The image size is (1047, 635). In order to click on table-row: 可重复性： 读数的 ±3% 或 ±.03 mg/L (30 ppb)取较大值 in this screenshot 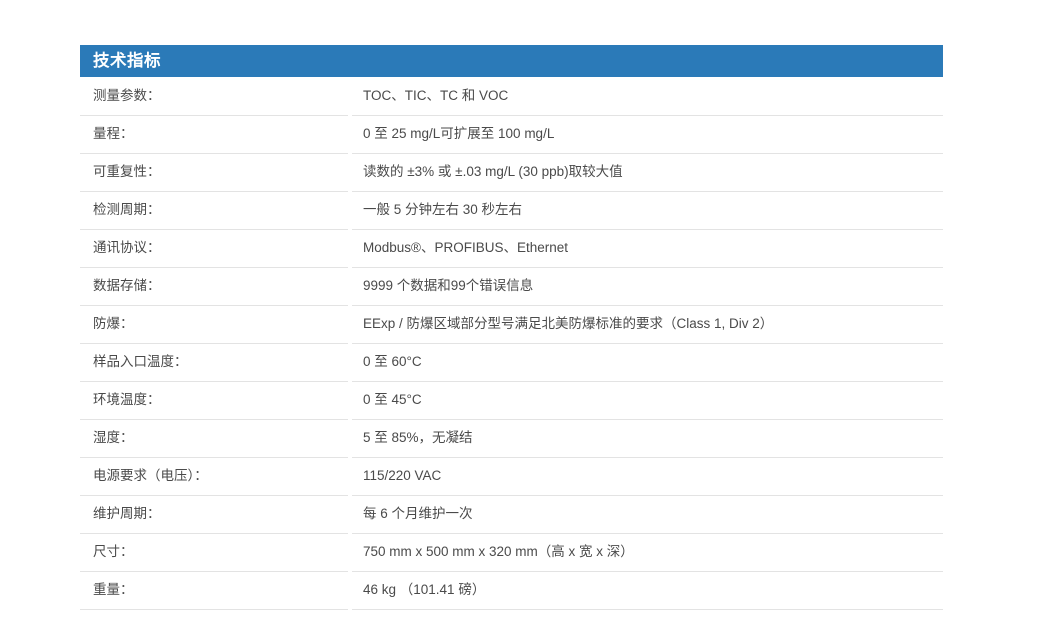, I will do `click(511, 173)`.